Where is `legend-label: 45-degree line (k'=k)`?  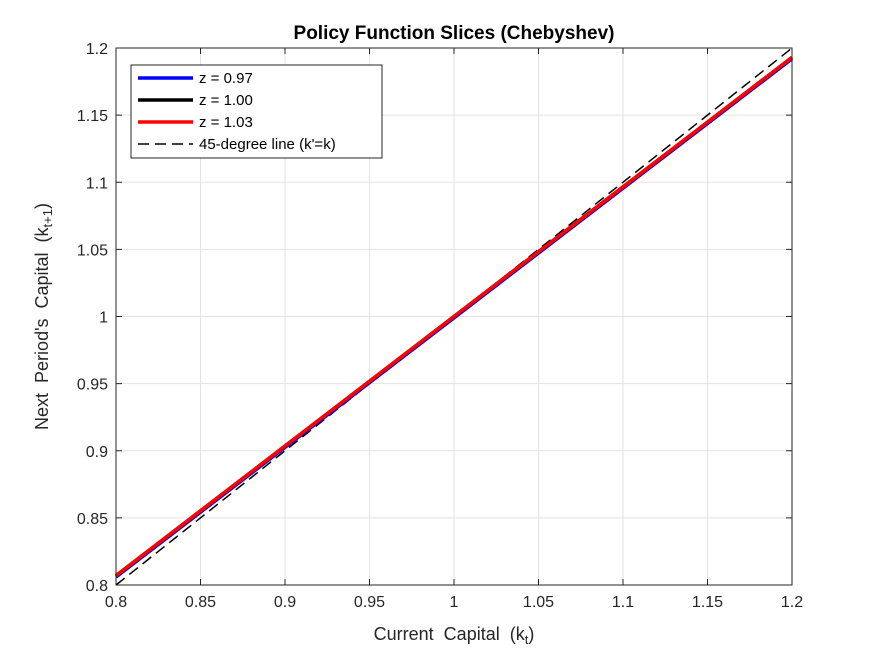
legend-label: 45-degree line (k'=k) is located at coordinates (267, 144).